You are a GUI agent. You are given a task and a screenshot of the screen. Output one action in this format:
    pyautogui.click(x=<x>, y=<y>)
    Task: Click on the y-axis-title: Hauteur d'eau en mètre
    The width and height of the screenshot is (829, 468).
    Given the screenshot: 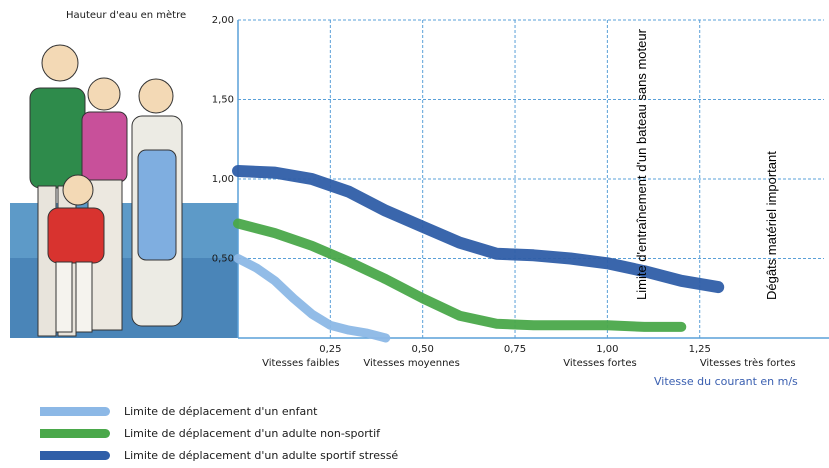 What is the action you would take?
    pyautogui.click(x=126, y=15)
    